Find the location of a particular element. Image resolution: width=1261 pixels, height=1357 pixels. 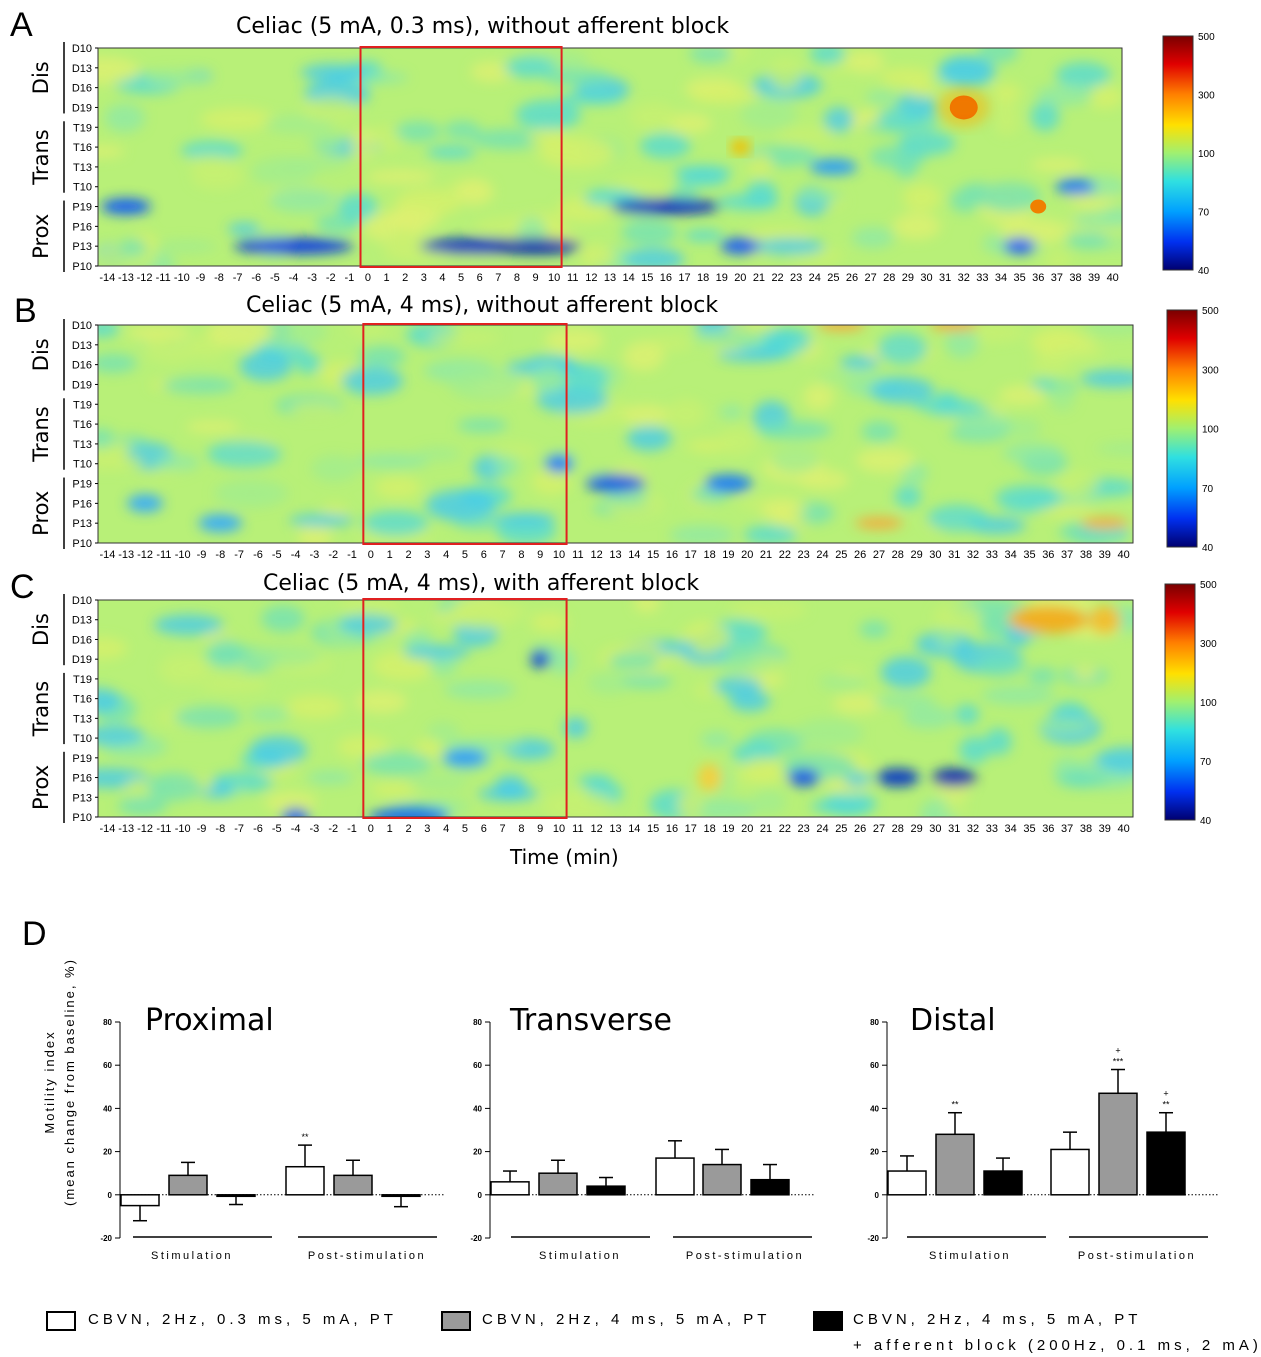

panel-letter-b: B is located at coordinates (25, 311).